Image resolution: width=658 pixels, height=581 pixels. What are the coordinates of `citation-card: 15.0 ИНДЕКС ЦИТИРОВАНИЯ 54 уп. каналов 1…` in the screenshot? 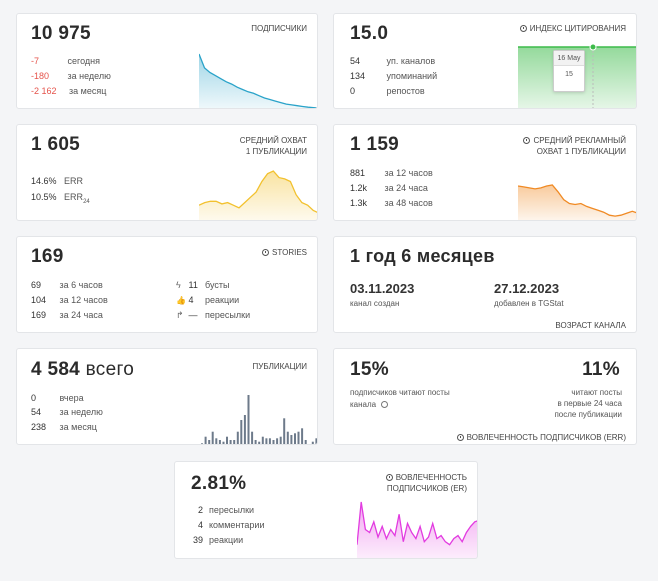 It's located at (485, 61).